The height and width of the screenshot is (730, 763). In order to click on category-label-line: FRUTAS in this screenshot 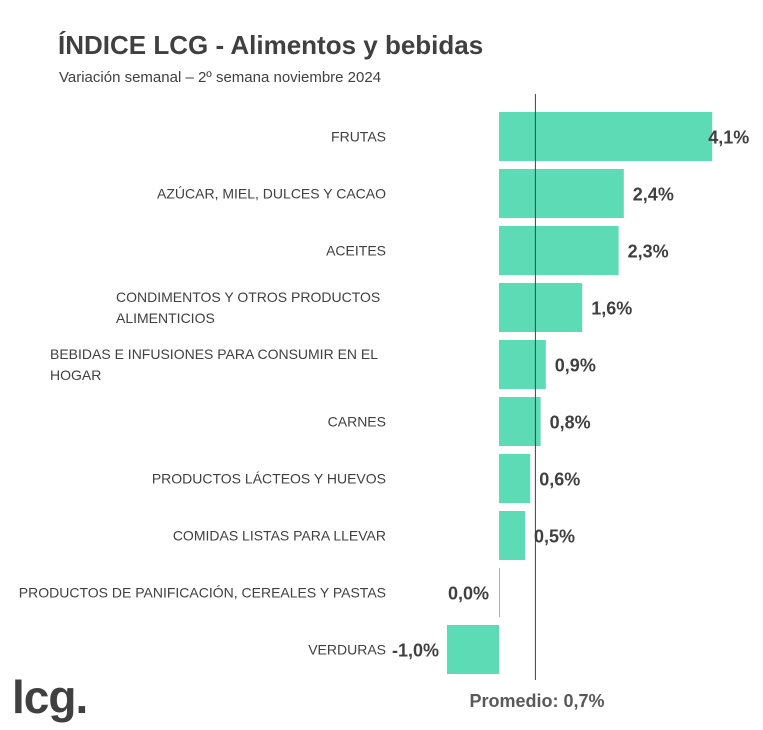, I will do `click(358, 137)`.